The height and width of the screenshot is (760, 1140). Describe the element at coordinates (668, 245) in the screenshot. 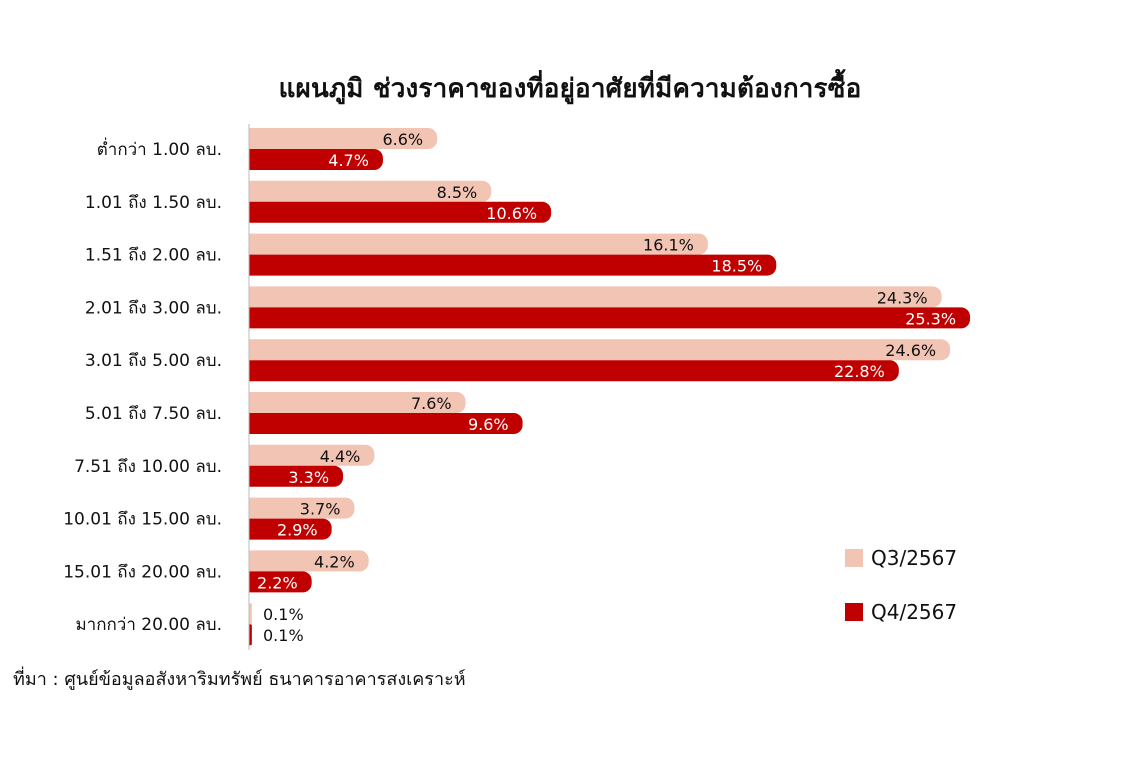

I see `data-label: 16.1%` at that location.